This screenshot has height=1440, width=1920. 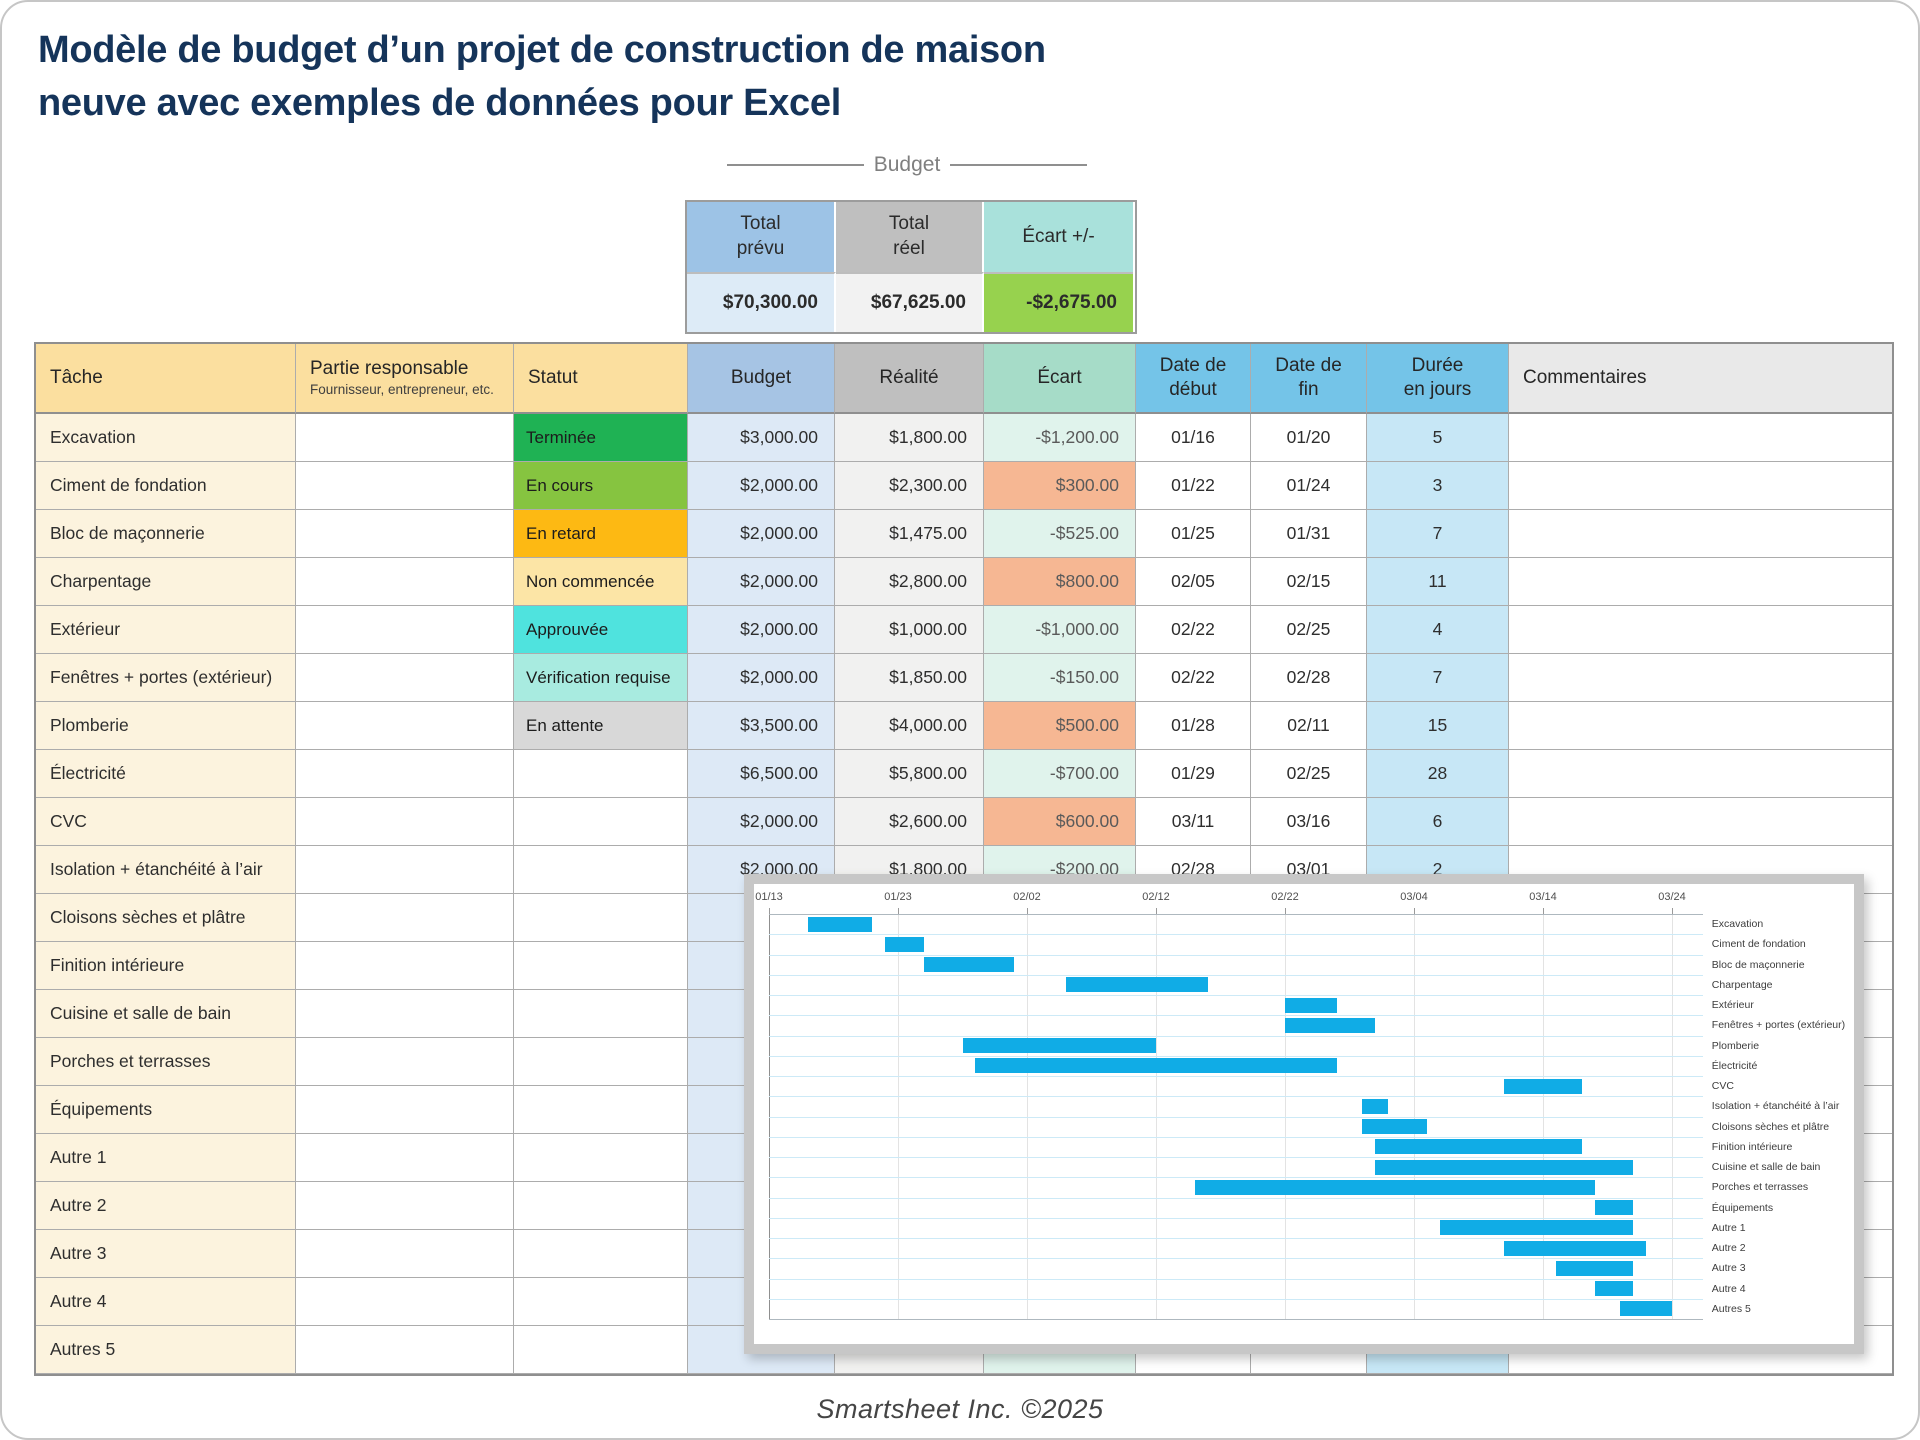 I want to click on task-cell: Autre 4, so click(x=166, y=1302).